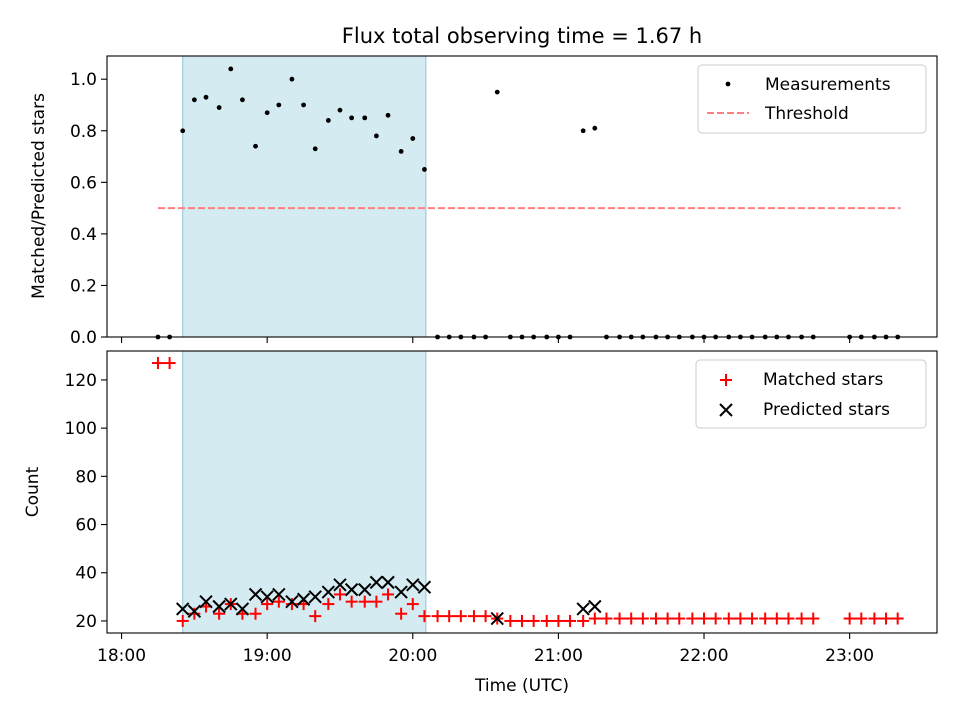 The width and height of the screenshot is (960, 720). Describe the element at coordinates (83, 132) in the screenshot. I see `top-ytick-label: 0.8` at that location.